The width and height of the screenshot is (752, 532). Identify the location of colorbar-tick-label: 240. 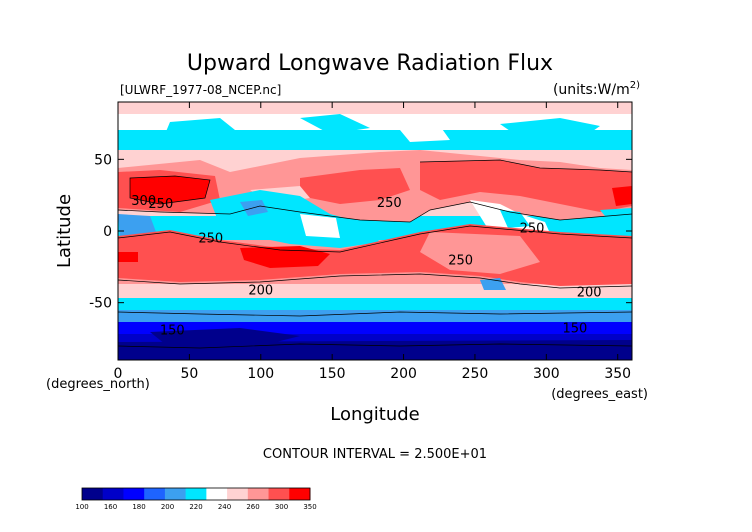
(224, 507).